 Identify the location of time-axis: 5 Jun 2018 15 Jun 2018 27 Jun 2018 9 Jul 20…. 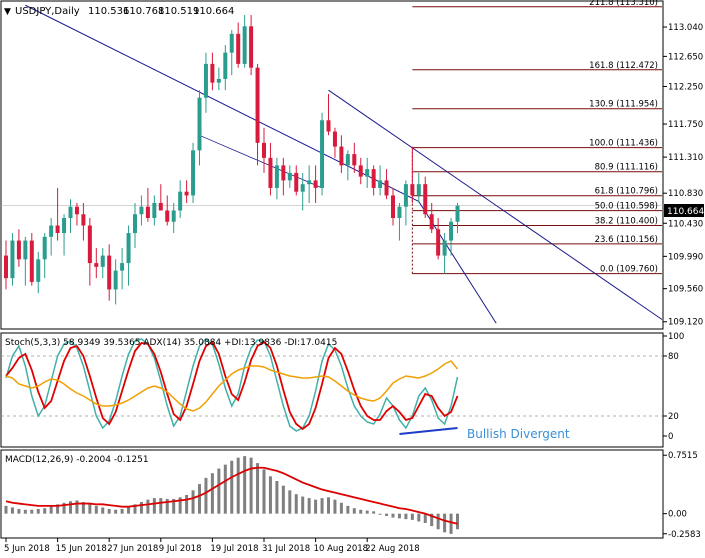
(212, 546).